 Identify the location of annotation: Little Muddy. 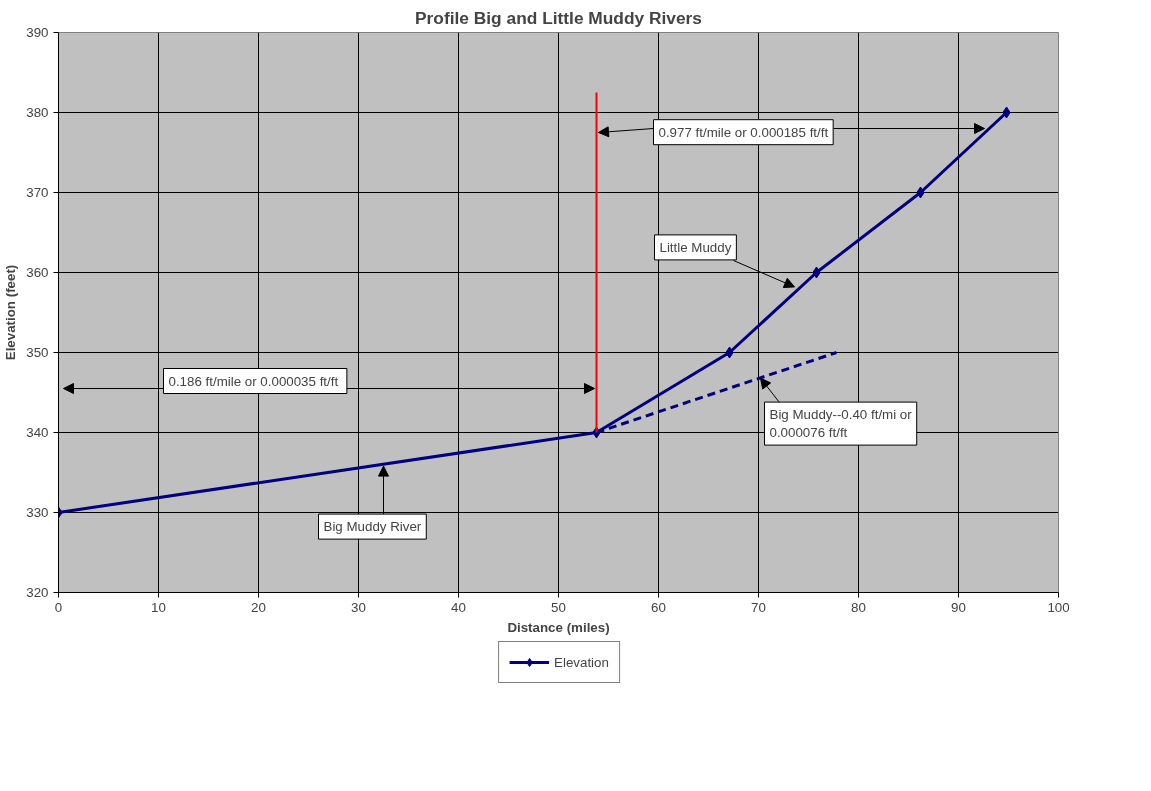
(695, 247).